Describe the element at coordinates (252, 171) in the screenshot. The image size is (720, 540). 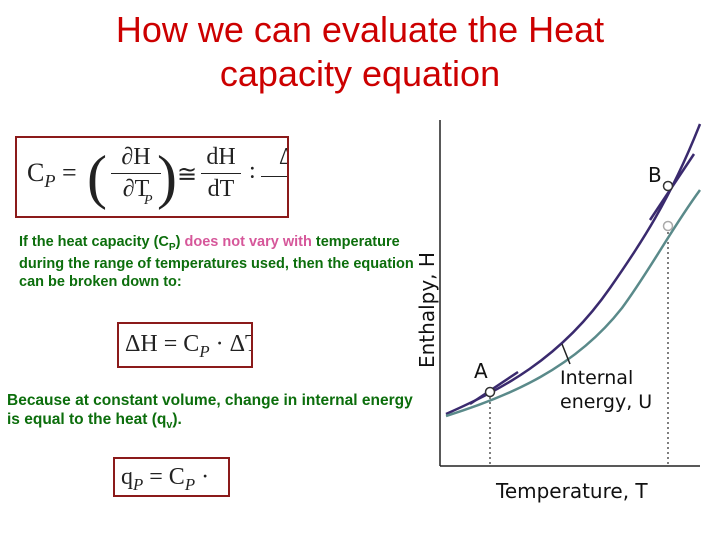
I see `eq1-colon: :` at that location.